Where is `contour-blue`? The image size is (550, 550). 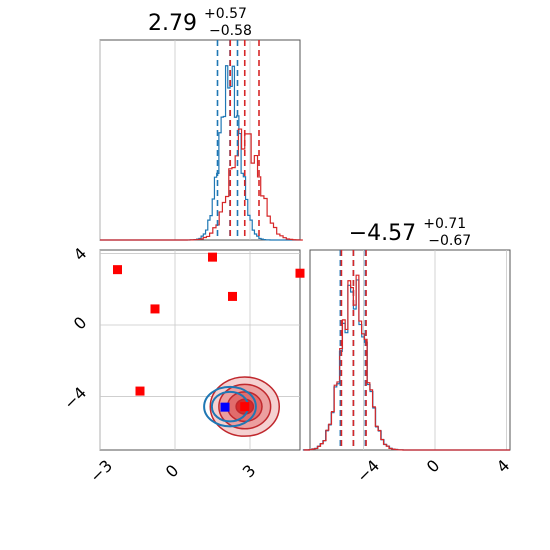 contour-blue is located at coordinates (230, 406).